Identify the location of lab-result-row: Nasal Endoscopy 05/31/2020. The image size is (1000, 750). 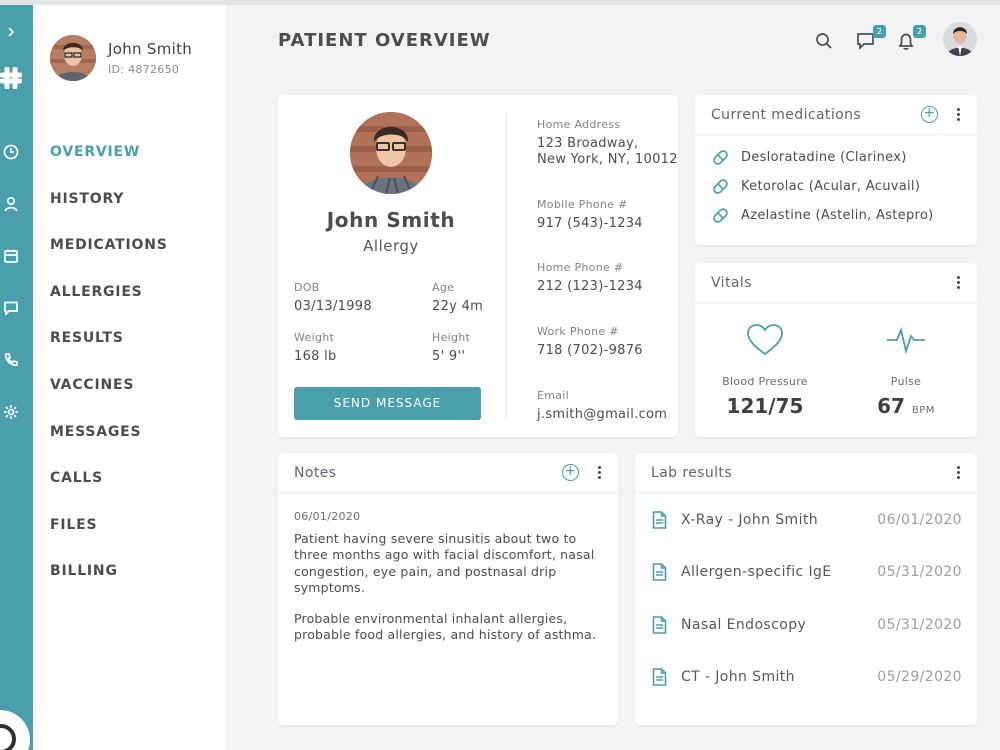
(807, 625).